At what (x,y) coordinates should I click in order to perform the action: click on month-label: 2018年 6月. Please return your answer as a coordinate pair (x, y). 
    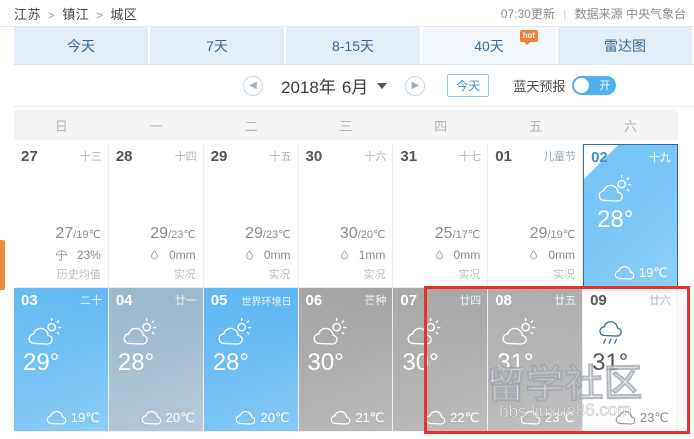
    Looking at the image, I should click on (334, 85).